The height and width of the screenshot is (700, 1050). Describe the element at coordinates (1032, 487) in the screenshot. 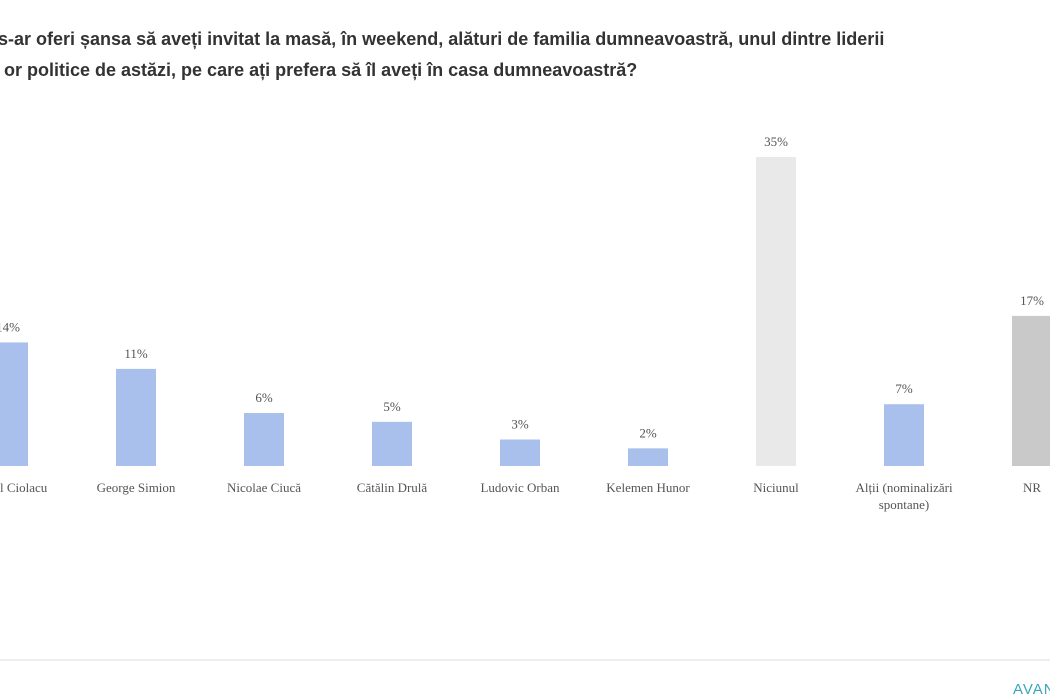

I see `x-tick-label: NR` at that location.